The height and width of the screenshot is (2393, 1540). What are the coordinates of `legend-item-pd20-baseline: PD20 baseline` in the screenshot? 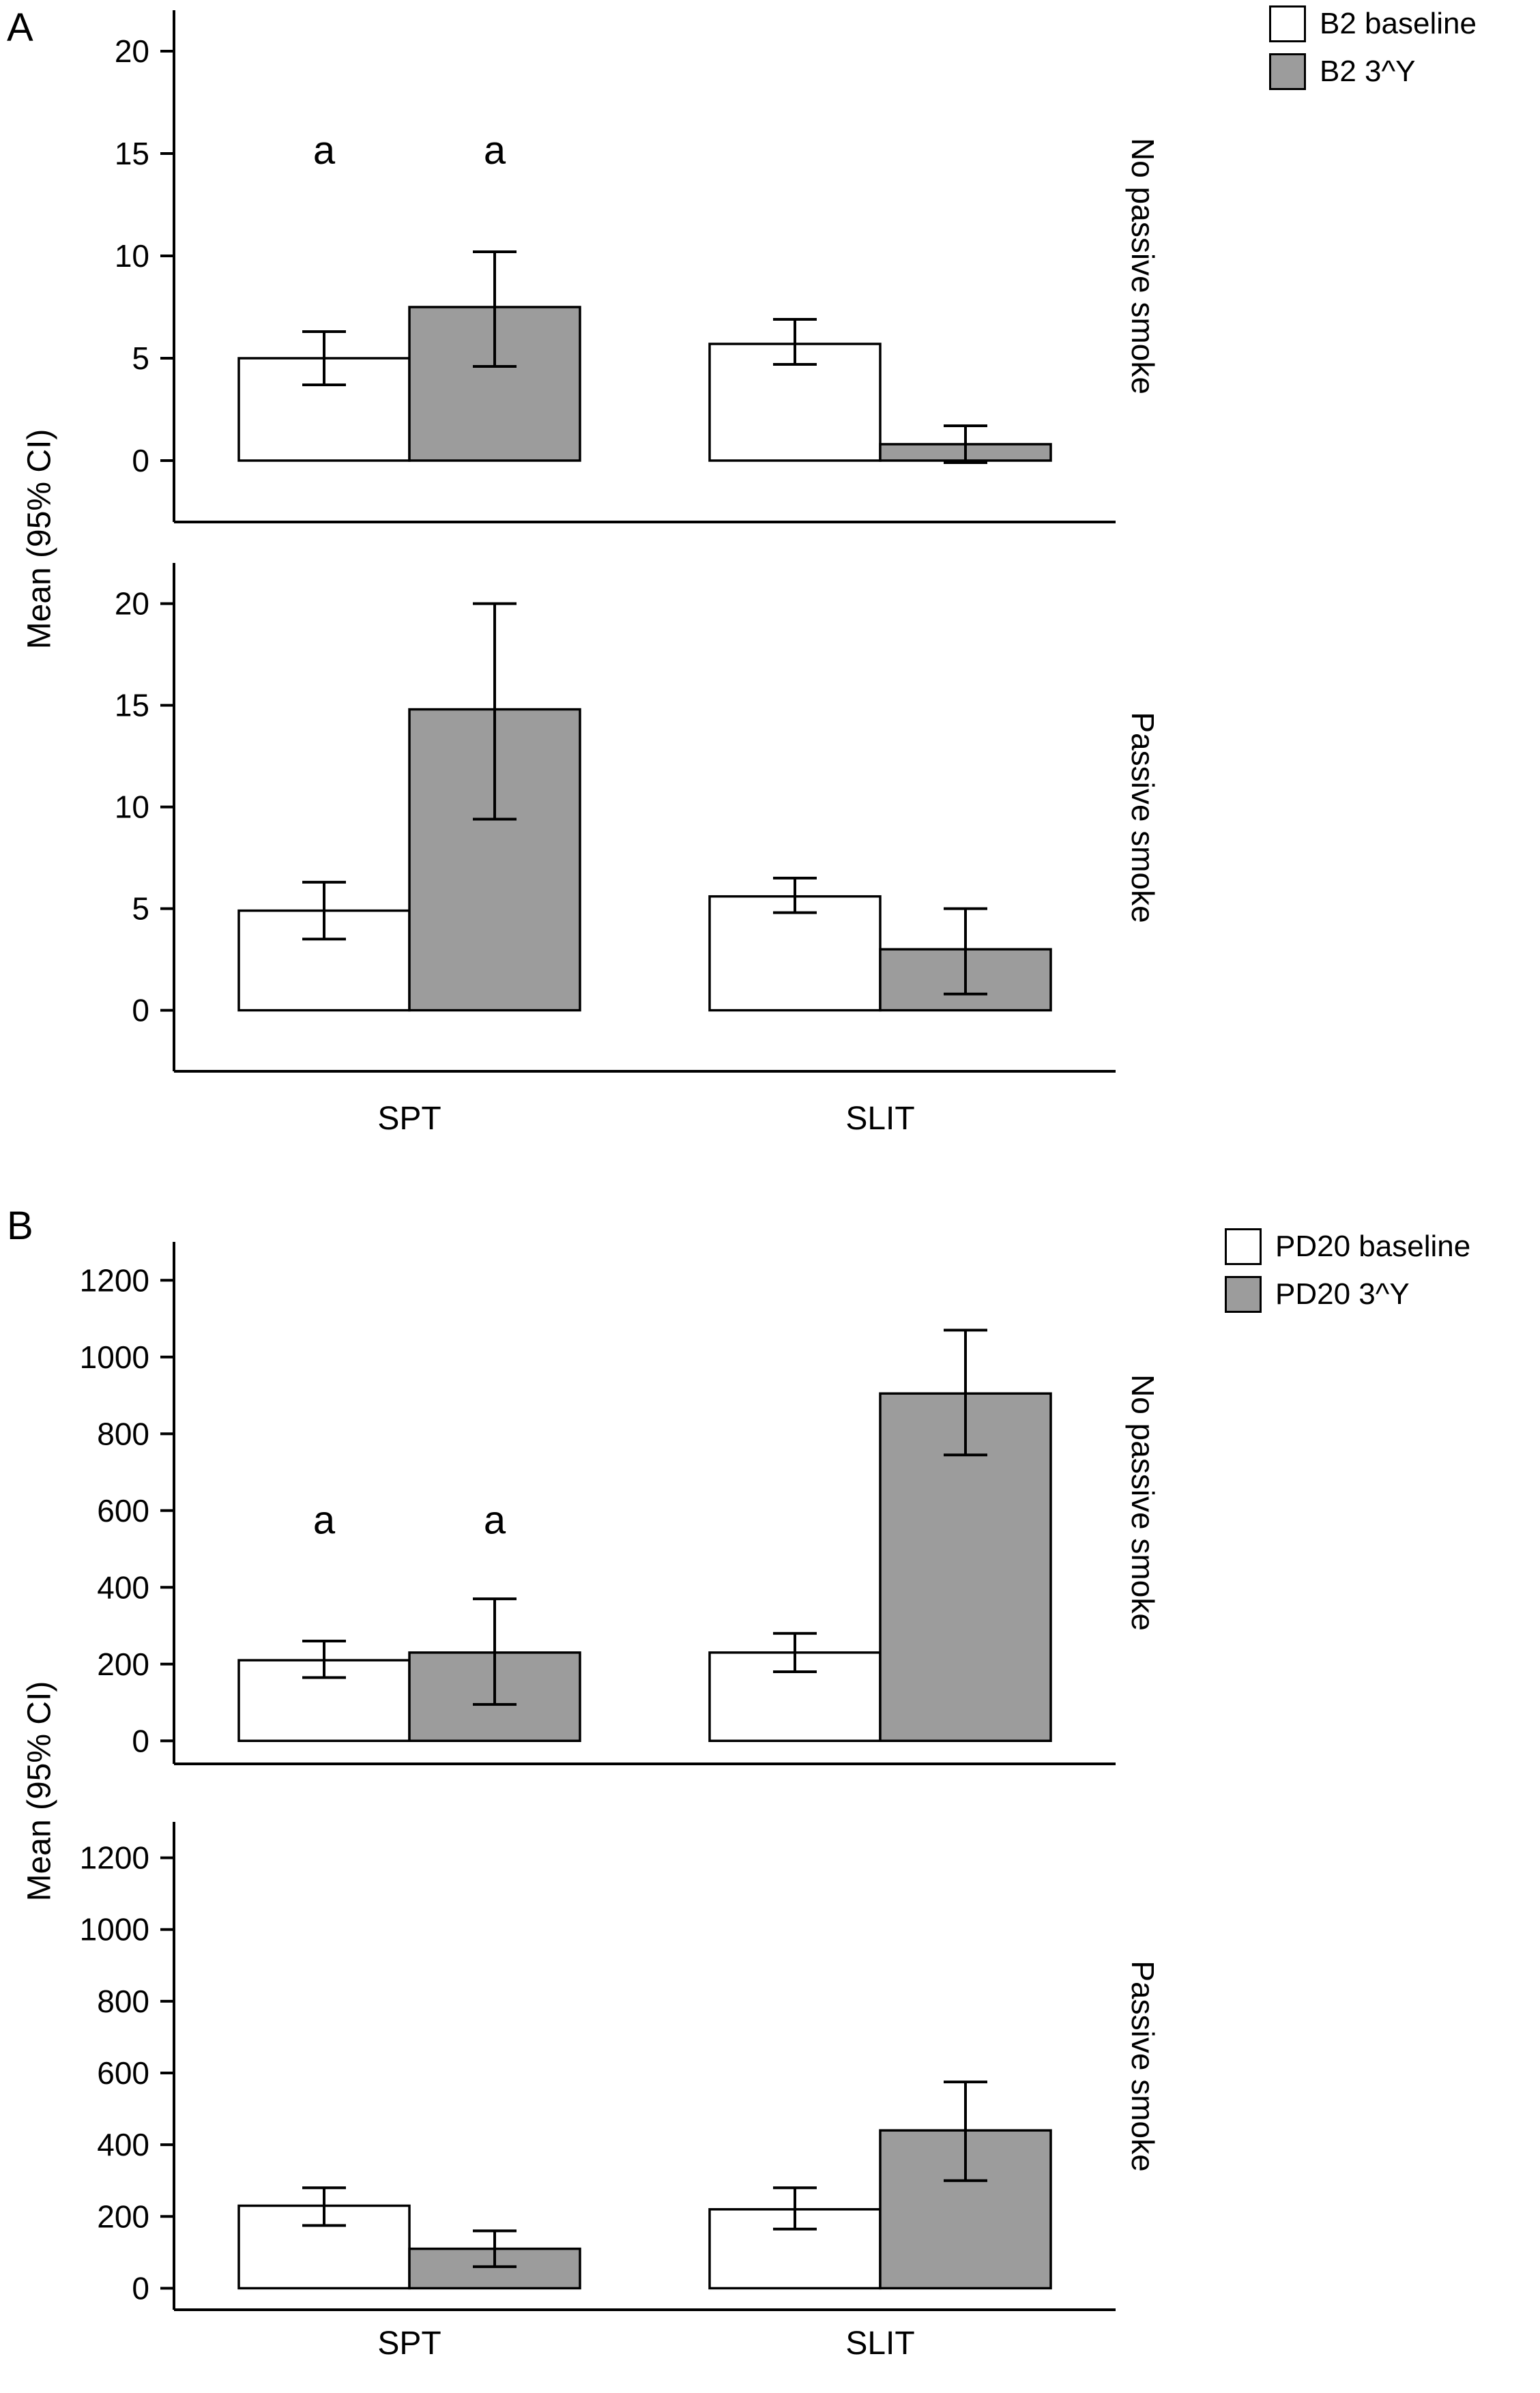 It's located at (1347, 1246).